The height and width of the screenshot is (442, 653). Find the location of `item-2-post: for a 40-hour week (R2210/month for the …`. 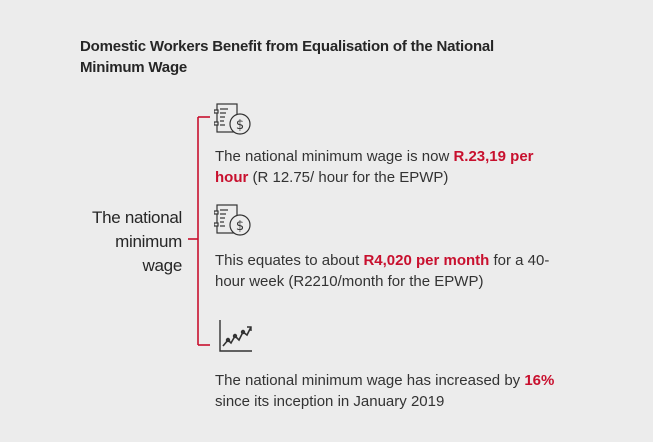

item-2-post: for a 40-hour week (R2210/month for the … is located at coordinates (382, 271).